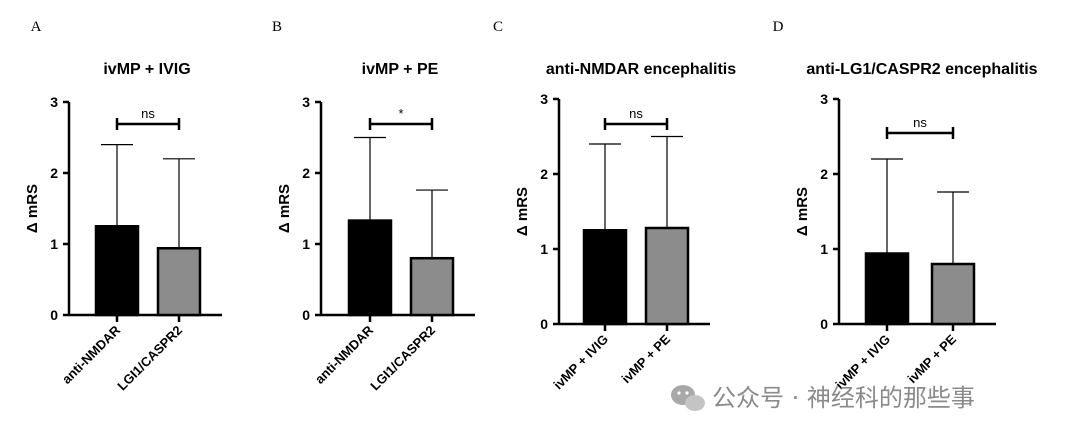  I want to click on watermark: 公众号 · 神经科的那些事, so click(823, 398).